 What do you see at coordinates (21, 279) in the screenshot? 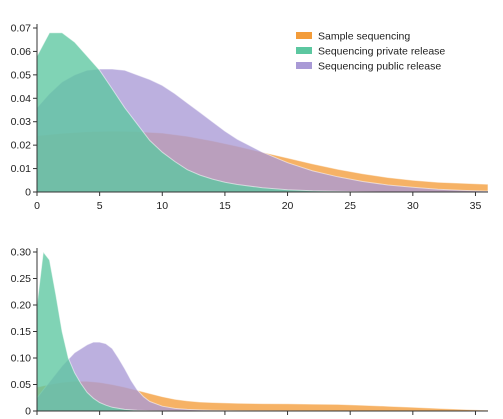
I see `y-tick-label: 0.25` at bounding box center [21, 279].